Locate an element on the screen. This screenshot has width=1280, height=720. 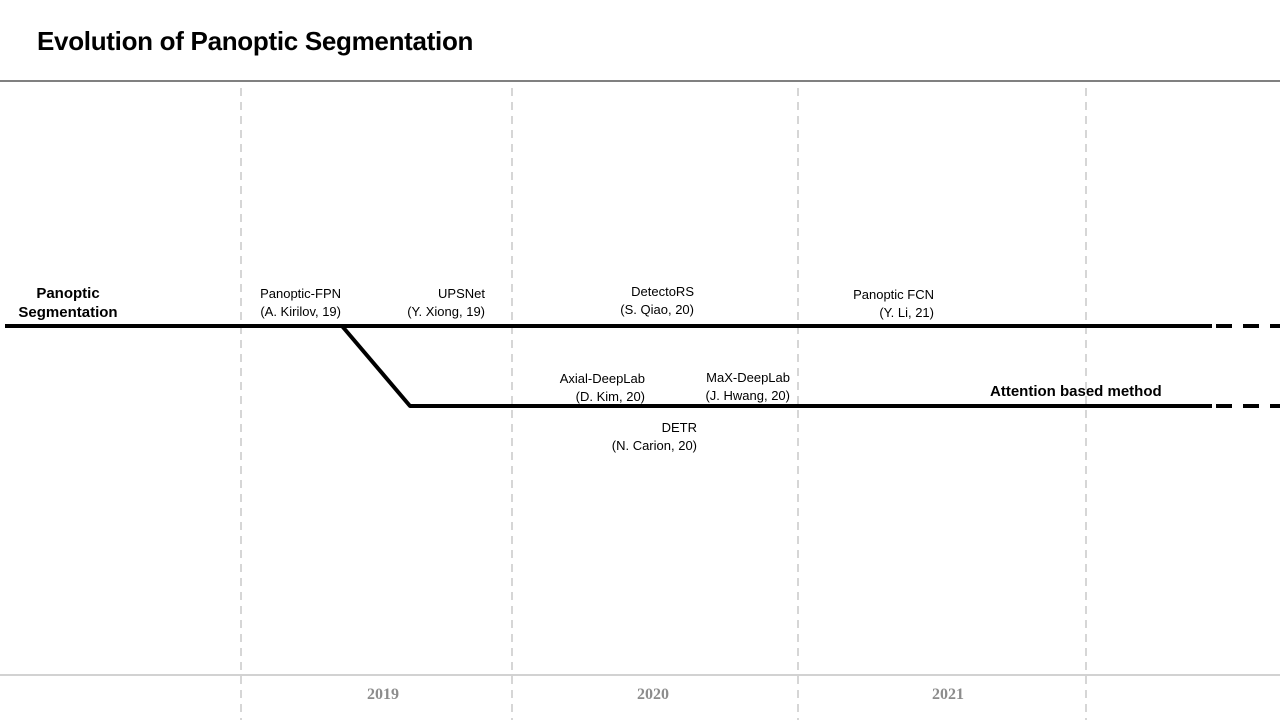
method-name: Panoptic FCN is located at coordinates (893, 294).